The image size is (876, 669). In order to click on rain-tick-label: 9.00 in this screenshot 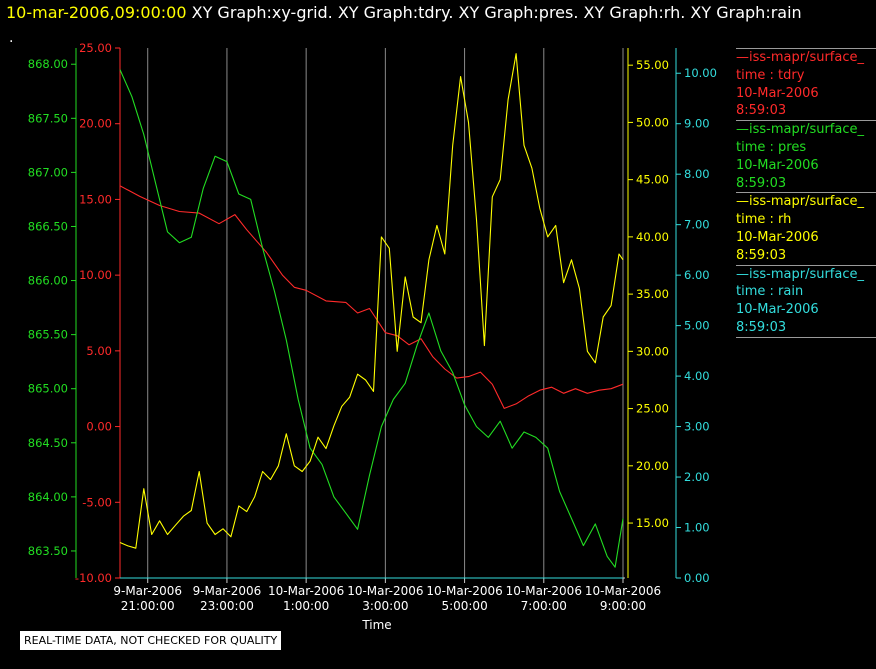, I will do `click(697, 124)`.